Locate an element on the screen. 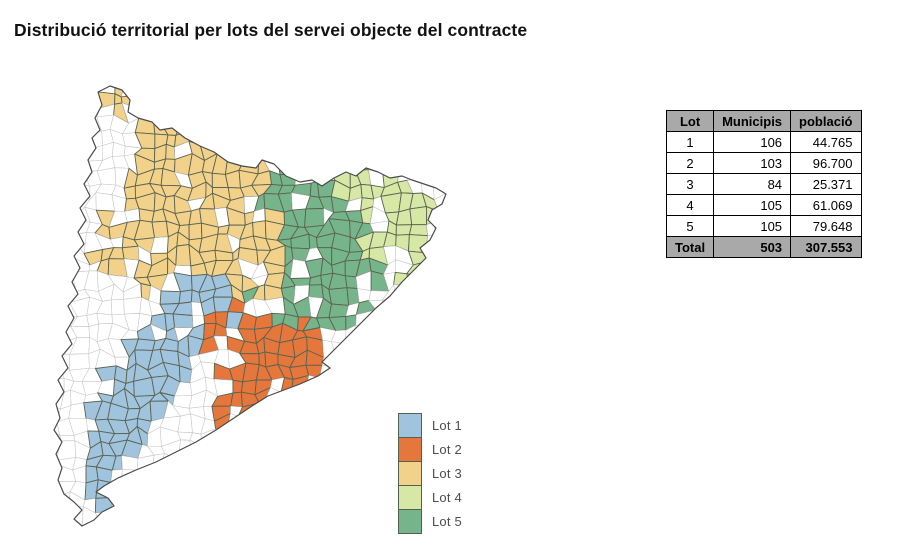  legend-label-lot-4: Lot 4 is located at coordinates (447, 497).